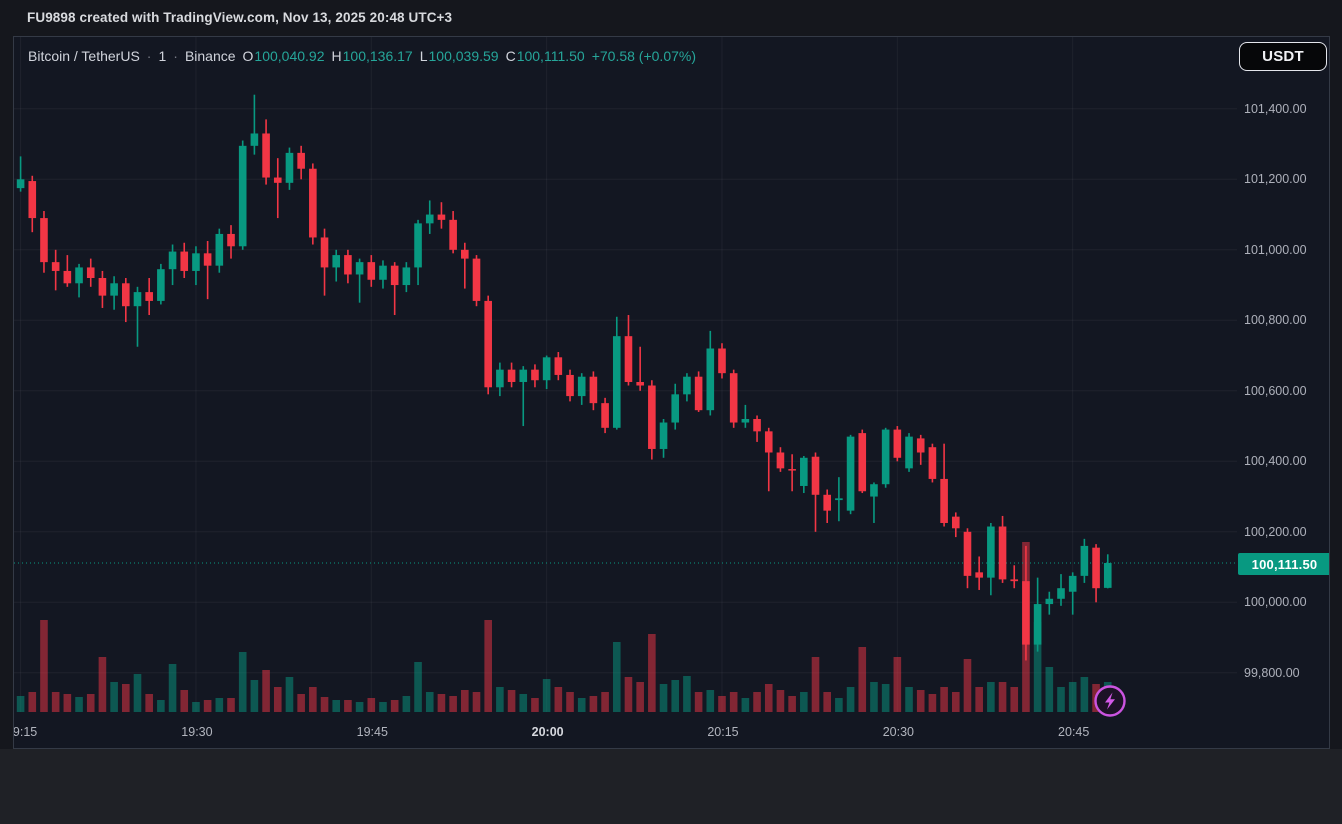  What do you see at coordinates (545, 56) in the screenshot?
I see `ohlc-close: C 100,111.50` at bounding box center [545, 56].